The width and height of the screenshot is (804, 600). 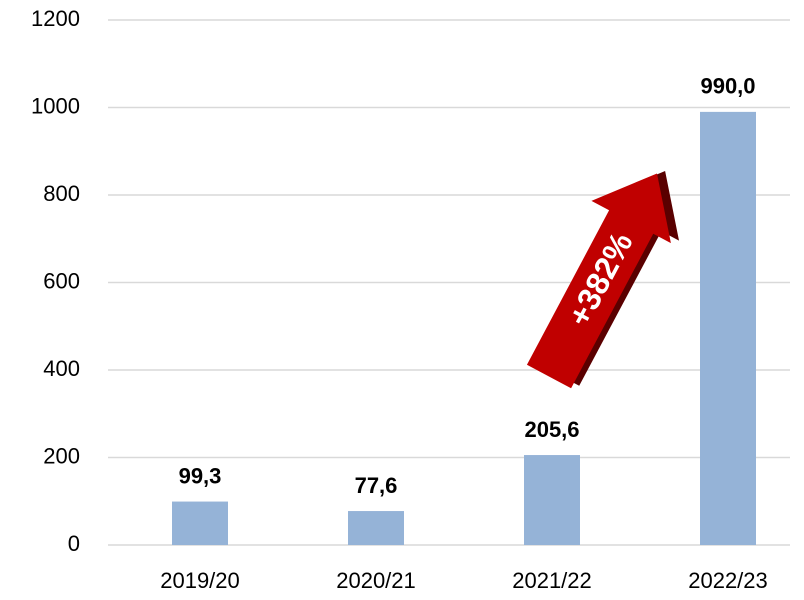 What do you see at coordinates (61, 455) in the screenshot?
I see `y-tick-label: 200` at bounding box center [61, 455].